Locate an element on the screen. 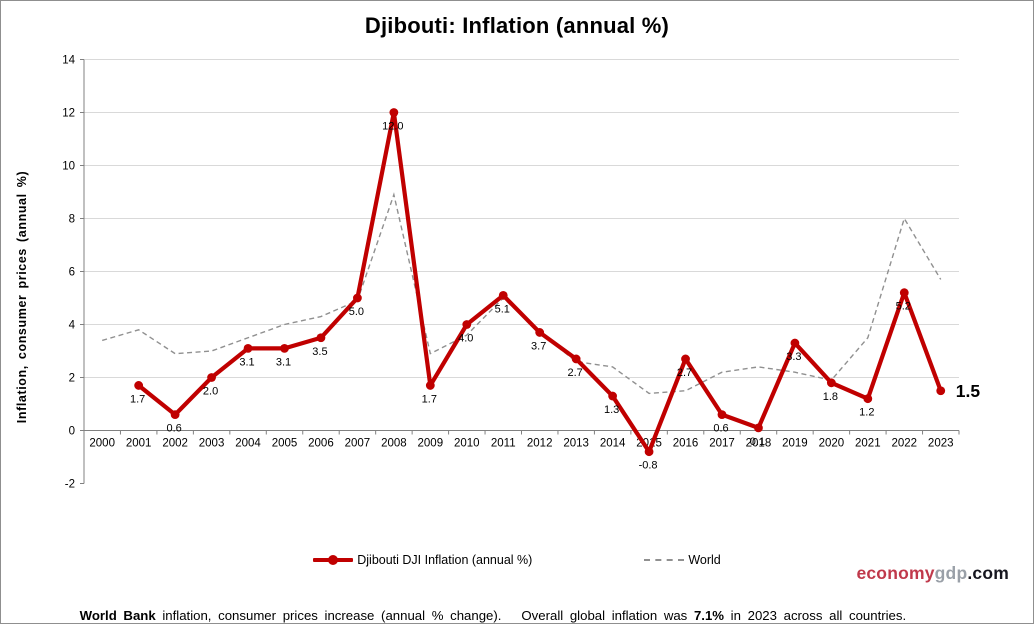  x-tick-label: 2014 is located at coordinates (613, 444).